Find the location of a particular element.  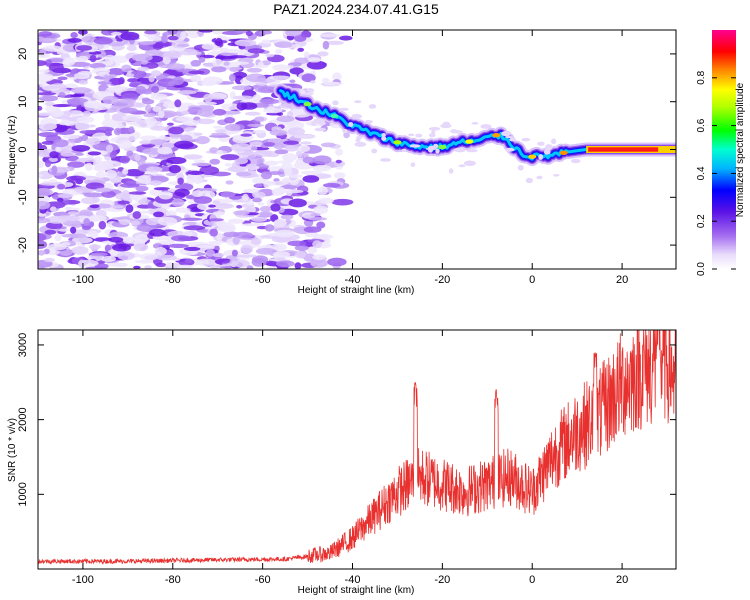

colorbar-tick-label: 0.4 is located at coordinates (701, 173).